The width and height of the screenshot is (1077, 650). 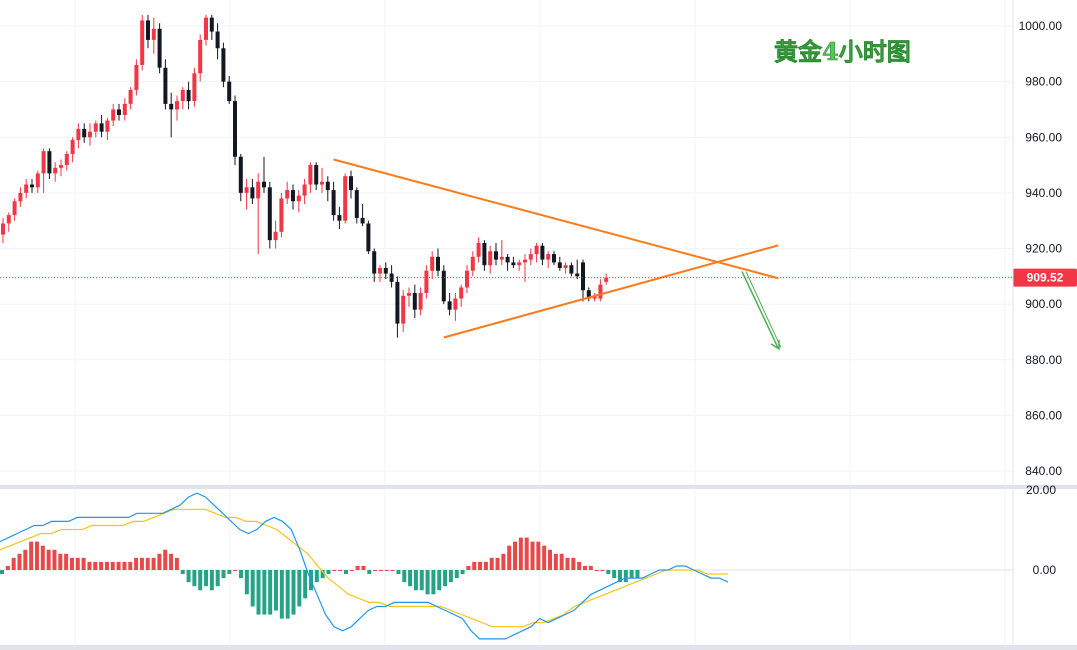 What do you see at coordinates (1043, 137) in the screenshot?
I see `price-tick-label: 960.00` at bounding box center [1043, 137].